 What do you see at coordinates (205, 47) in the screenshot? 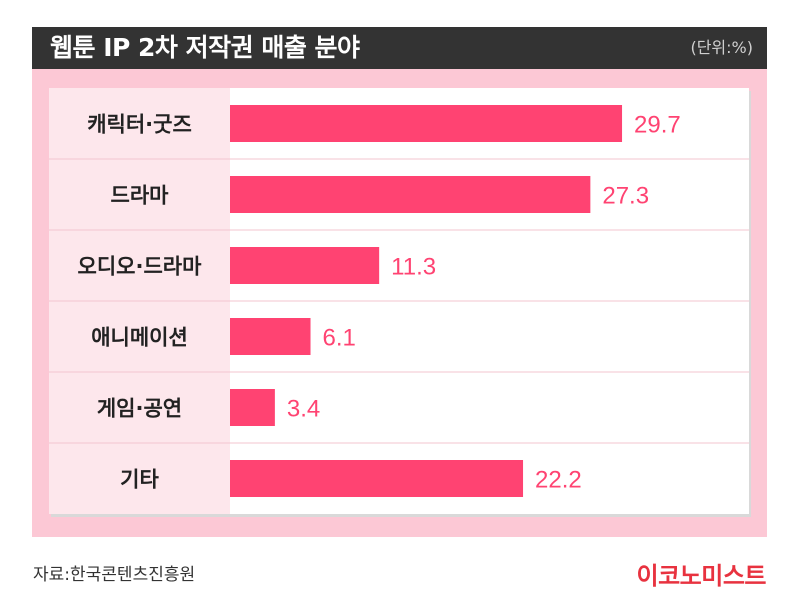
I see `chart-title: 웹툰 IP 2차 저작권 매출 분야` at bounding box center [205, 47].